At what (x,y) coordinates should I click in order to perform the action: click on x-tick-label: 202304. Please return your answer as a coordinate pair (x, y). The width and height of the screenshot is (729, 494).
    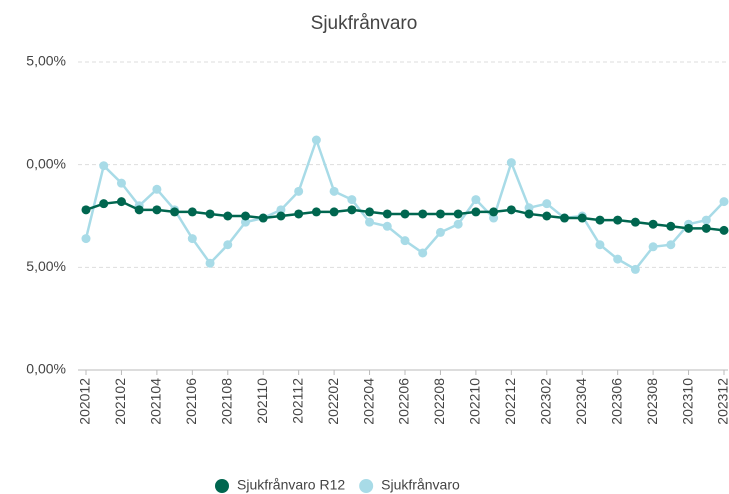
    Looking at the image, I should click on (581, 401).